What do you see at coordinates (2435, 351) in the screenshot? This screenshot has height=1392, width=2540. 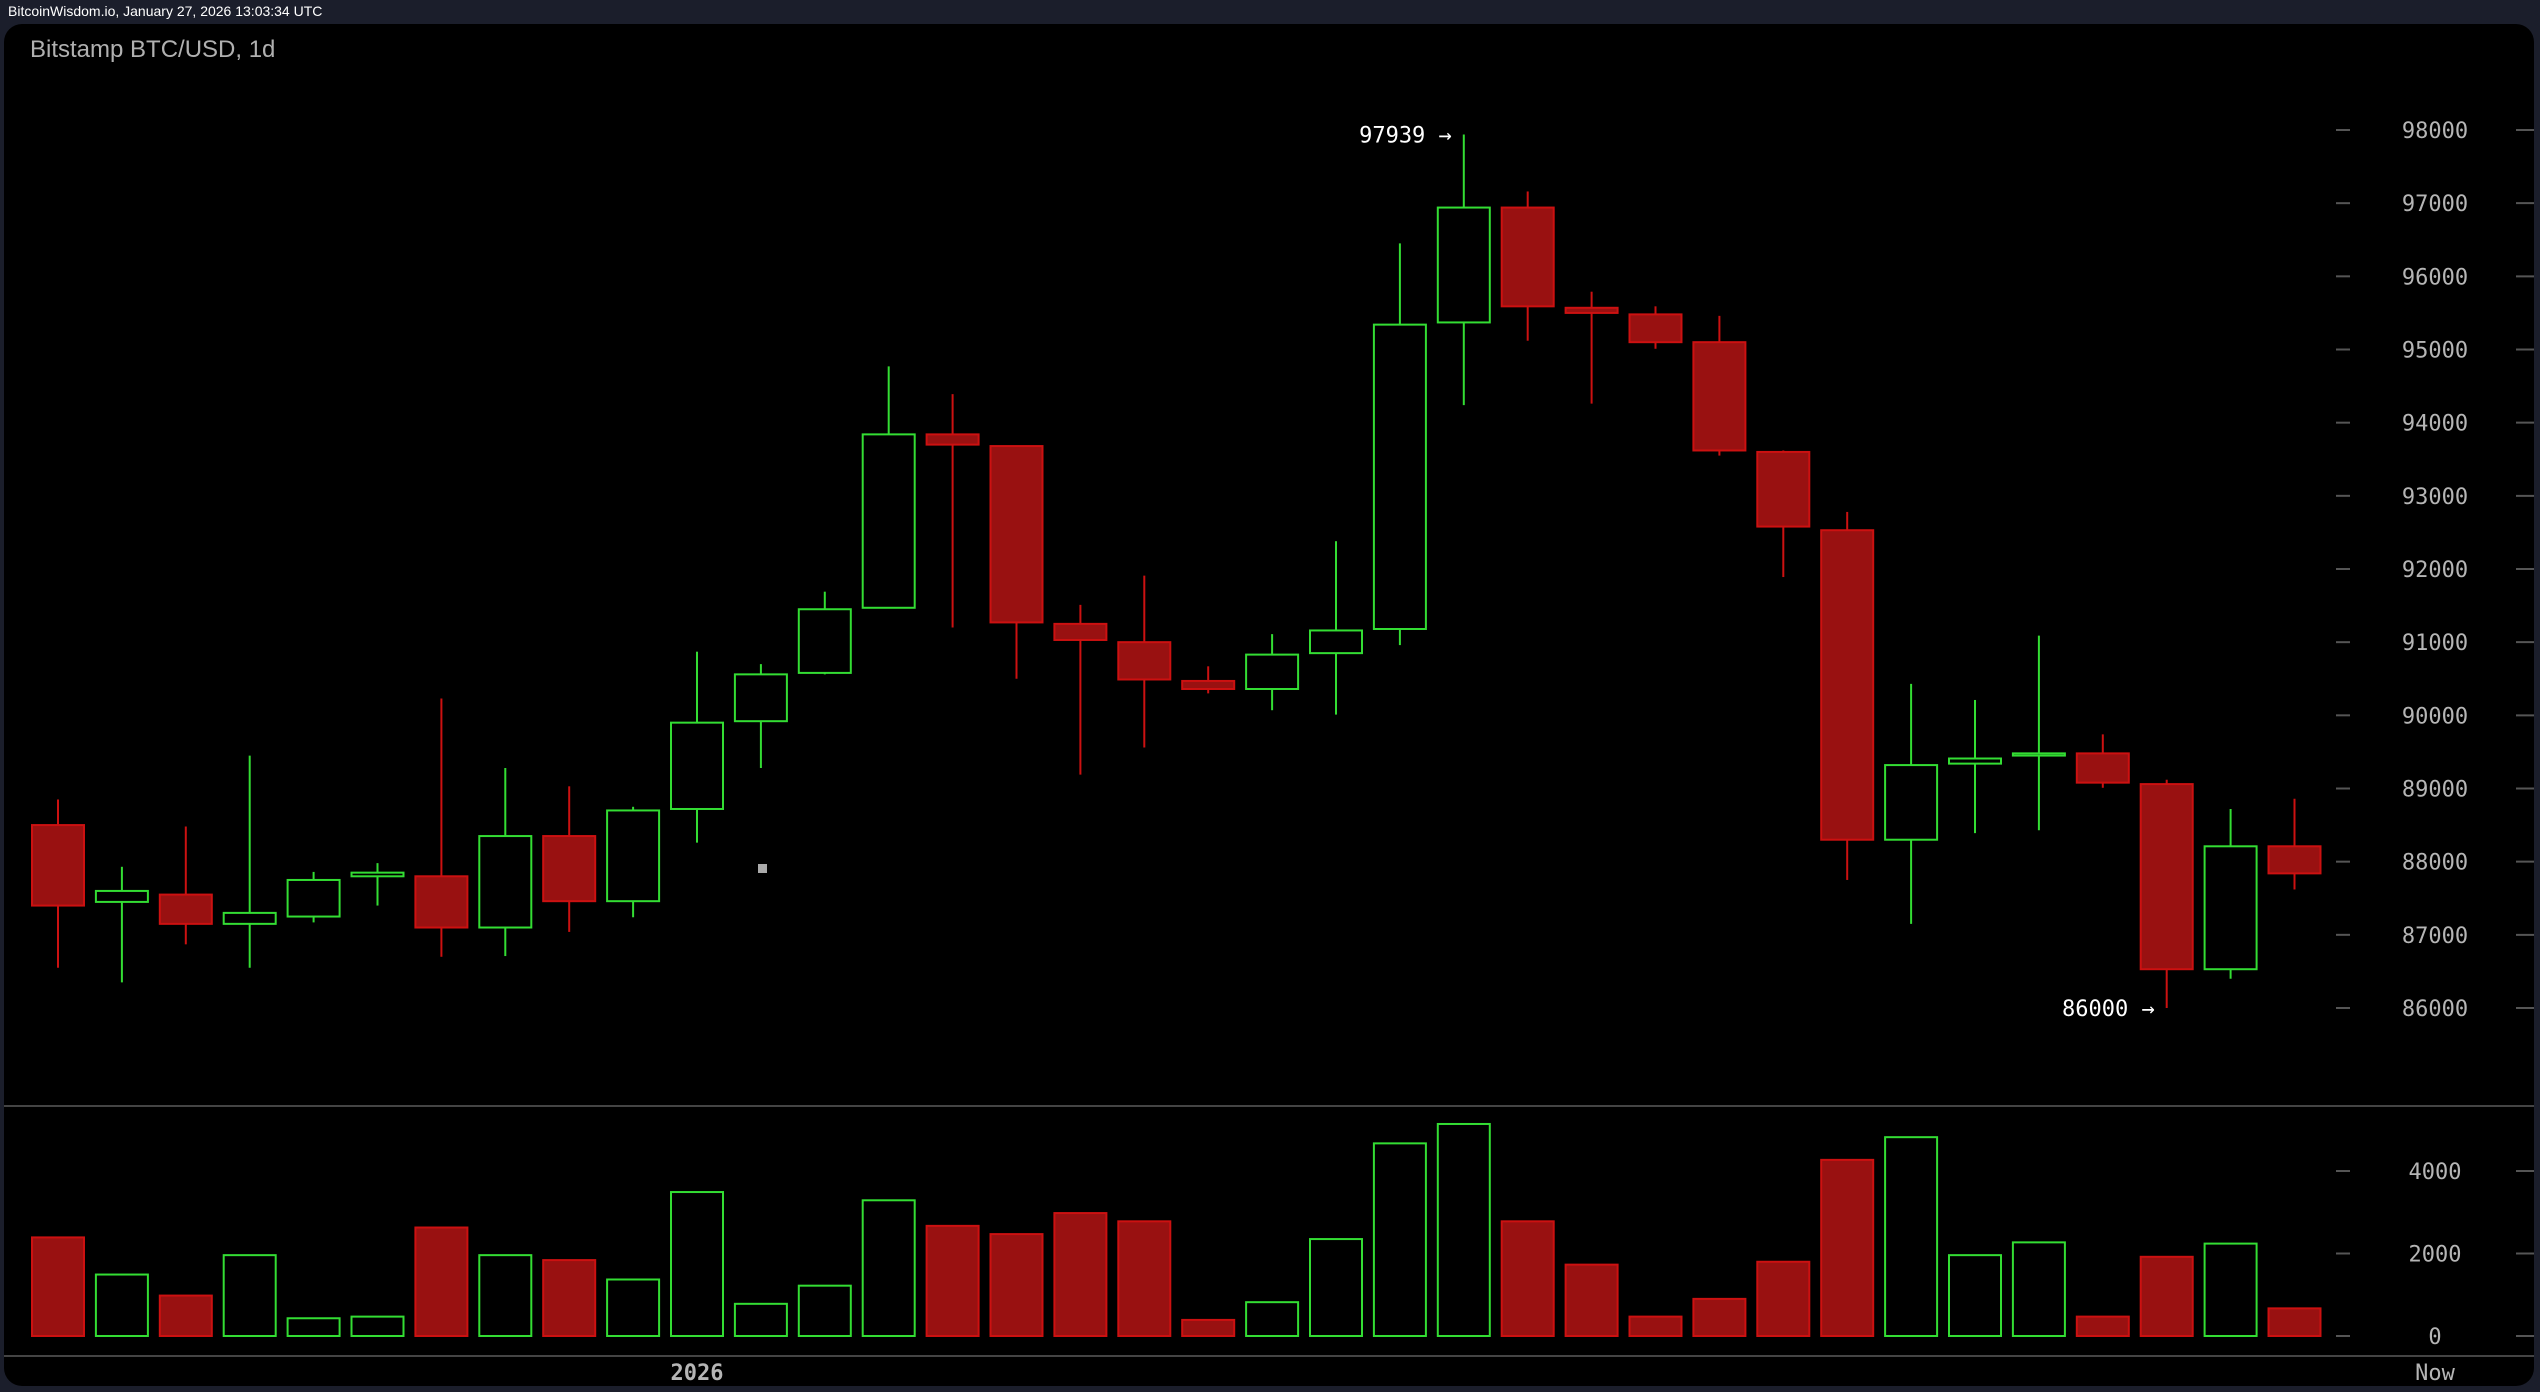 I see `price-tick-label: 95000` at bounding box center [2435, 351].